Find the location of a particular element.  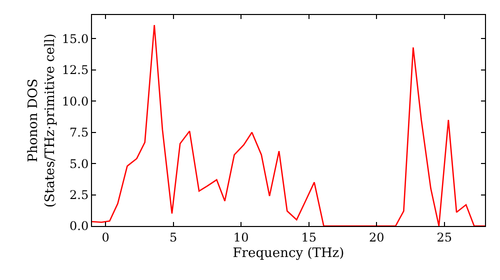

x-tick-label: 20 is located at coordinates (376, 237).